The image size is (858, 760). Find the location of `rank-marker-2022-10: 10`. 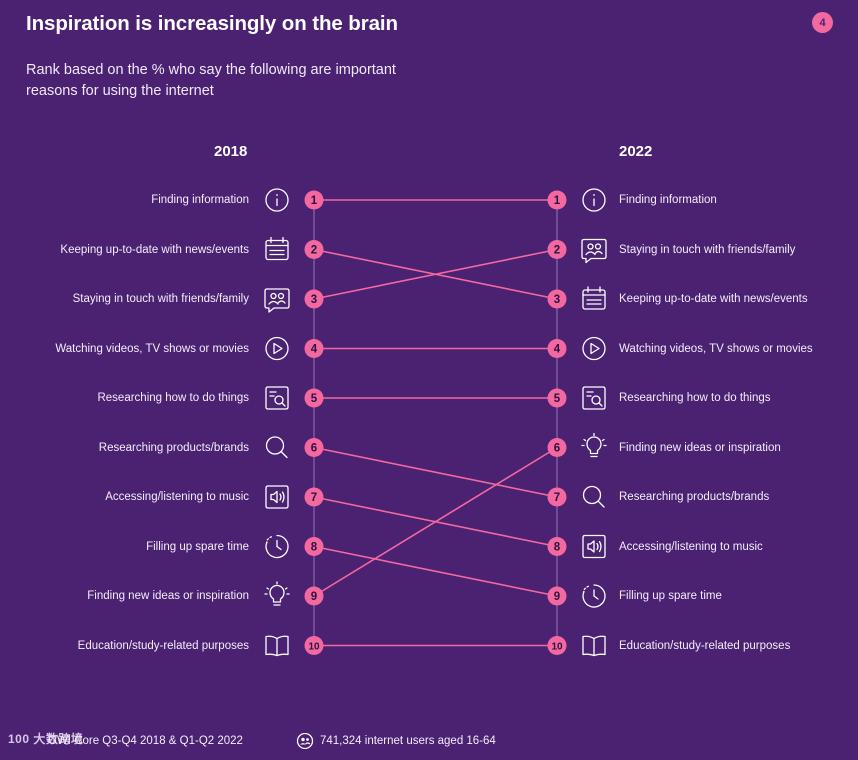

rank-marker-2022-10: 10 is located at coordinates (557, 645).